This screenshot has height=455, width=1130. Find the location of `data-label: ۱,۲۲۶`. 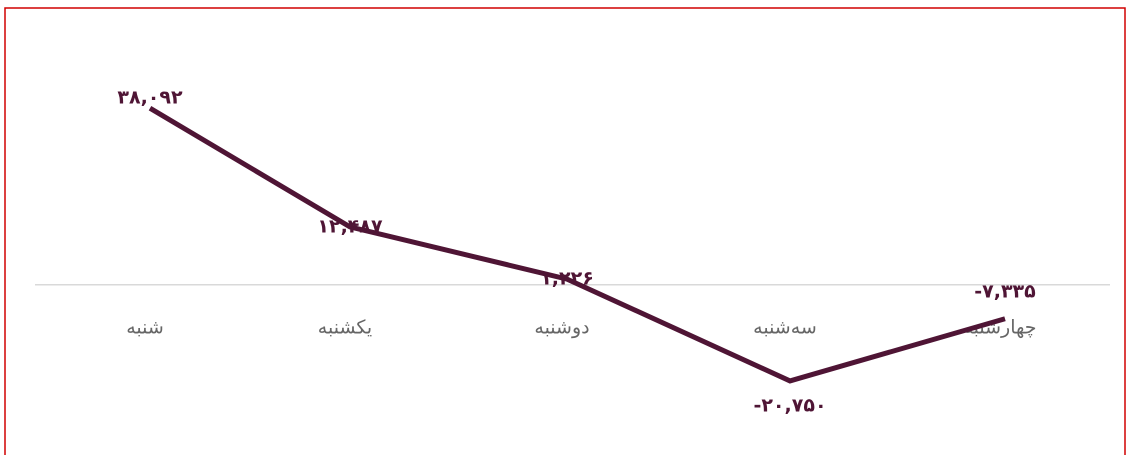

data-label: ۱,۲۲۶ is located at coordinates (567, 279).